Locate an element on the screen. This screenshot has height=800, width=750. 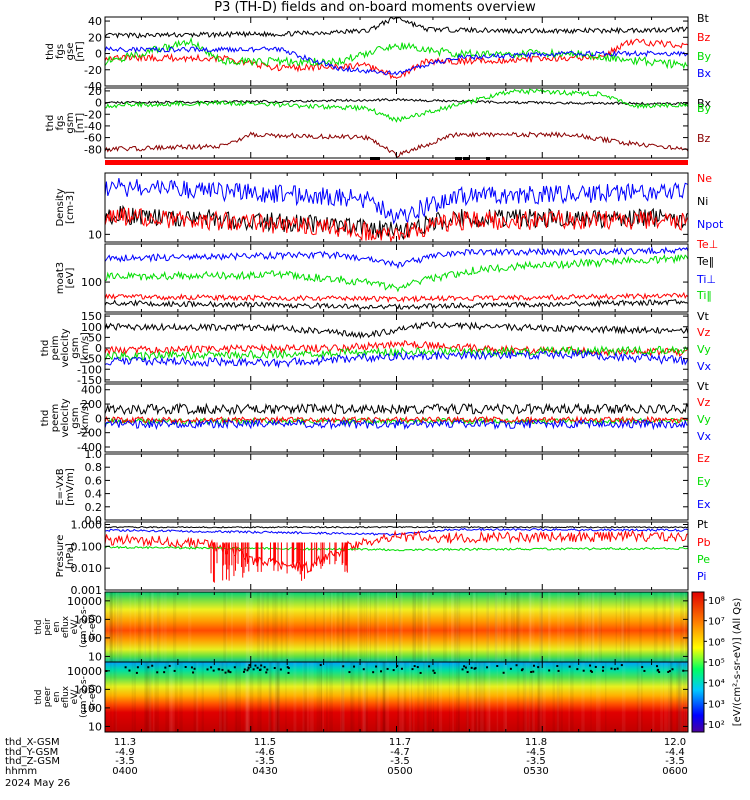
y-axis-title: [km/s] is located at coordinates (85, 348).